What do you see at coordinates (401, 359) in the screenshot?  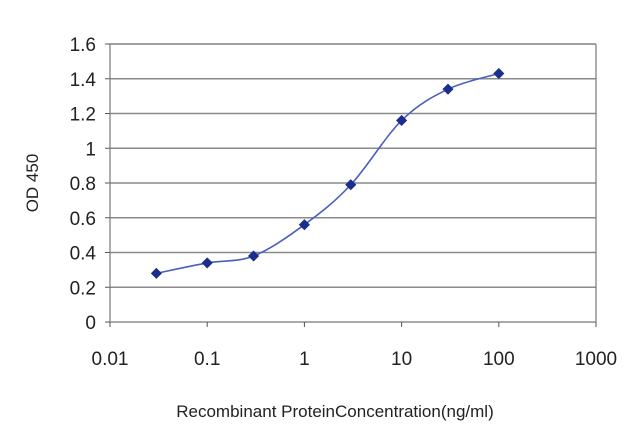 I see `x-tick-label: 10` at bounding box center [401, 359].